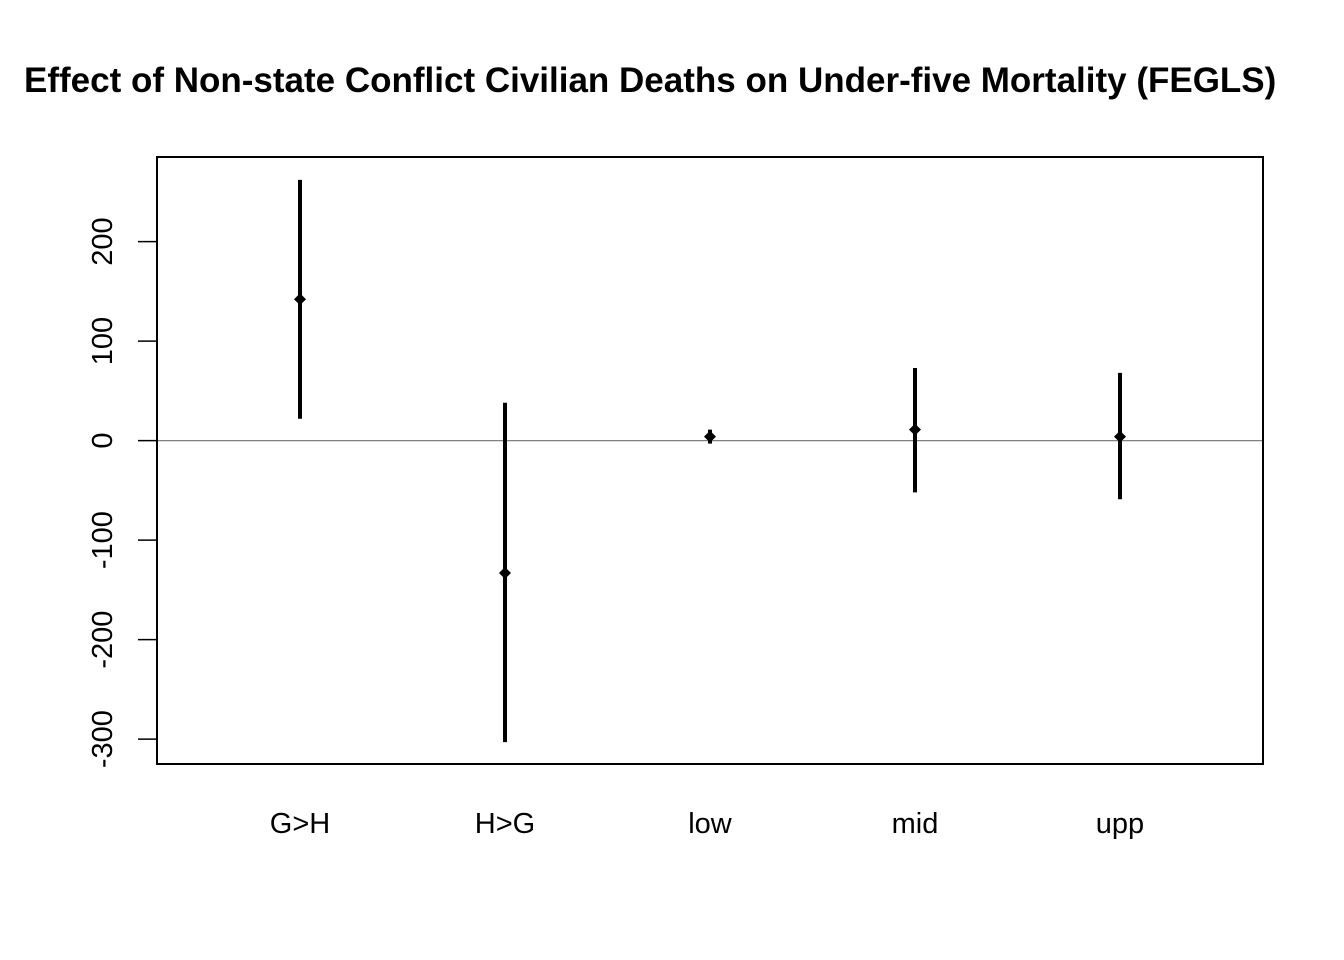 The height and width of the screenshot is (960, 1344). What do you see at coordinates (103, 739) in the screenshot?
I see `y-tick-label: -300` at bounding box center [103, 739].